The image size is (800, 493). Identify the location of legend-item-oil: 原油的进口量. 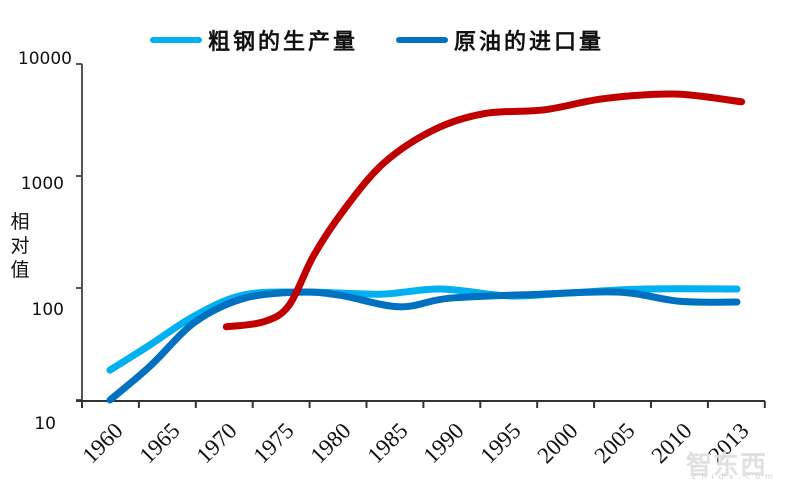
(500, 40).